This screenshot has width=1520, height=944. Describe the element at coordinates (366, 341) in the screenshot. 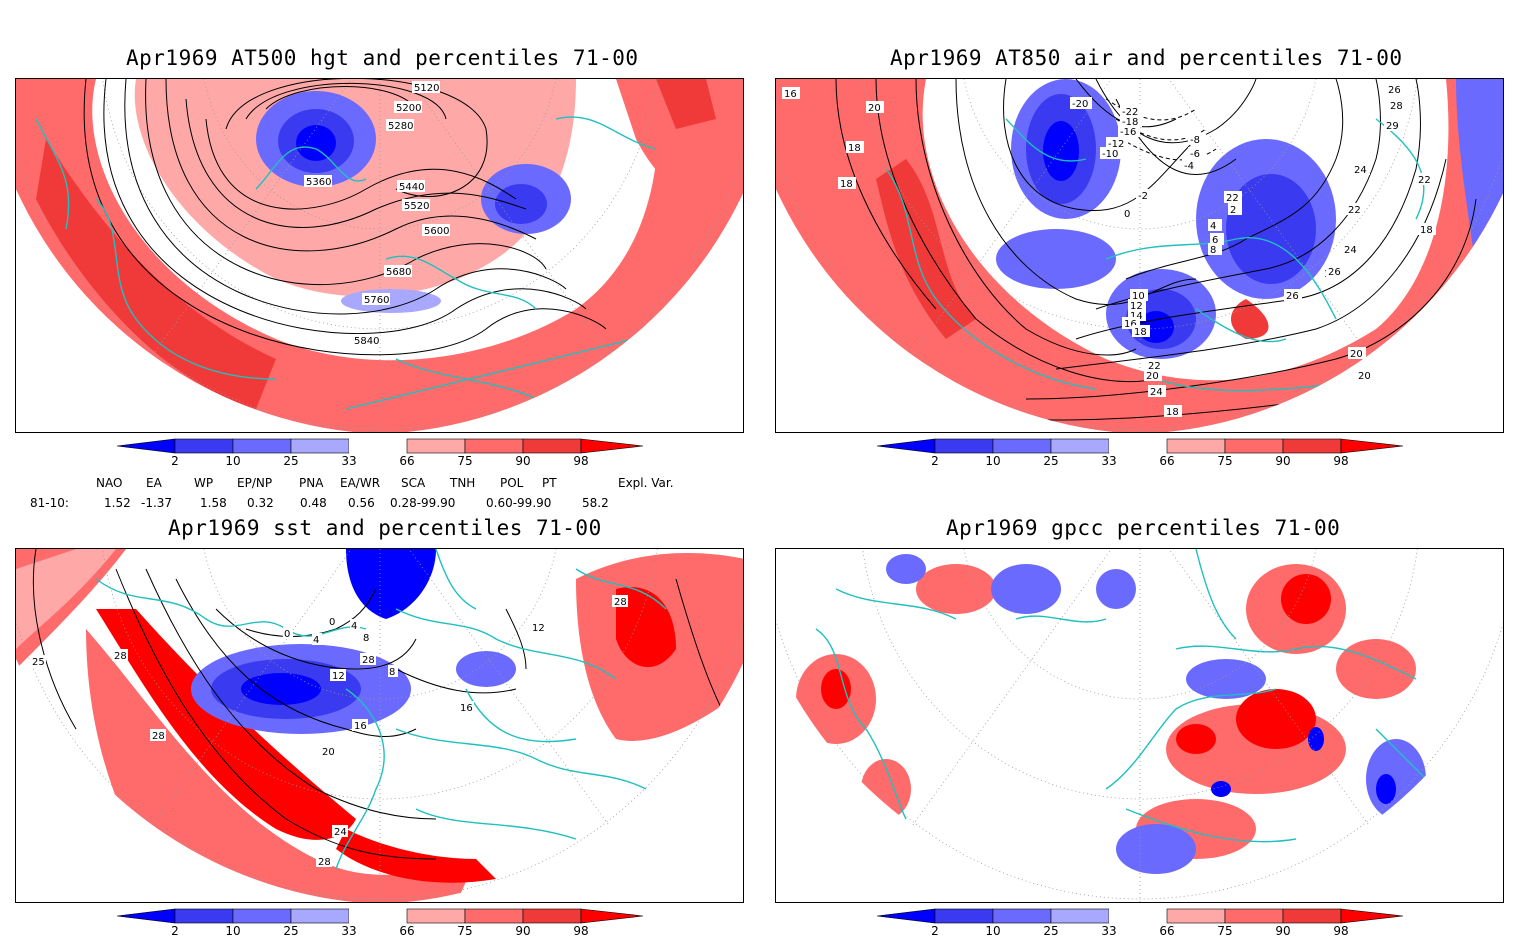

I see `contour-label-hgt: 5840` at that location.